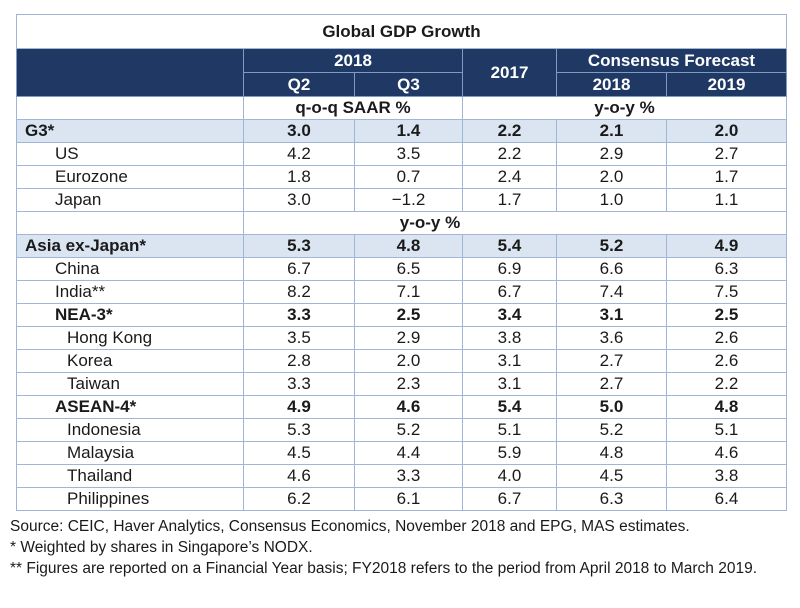 This screenshot has width=800, height=608. I want to click on value-cf-2018: 4.5, so click(611, 476).